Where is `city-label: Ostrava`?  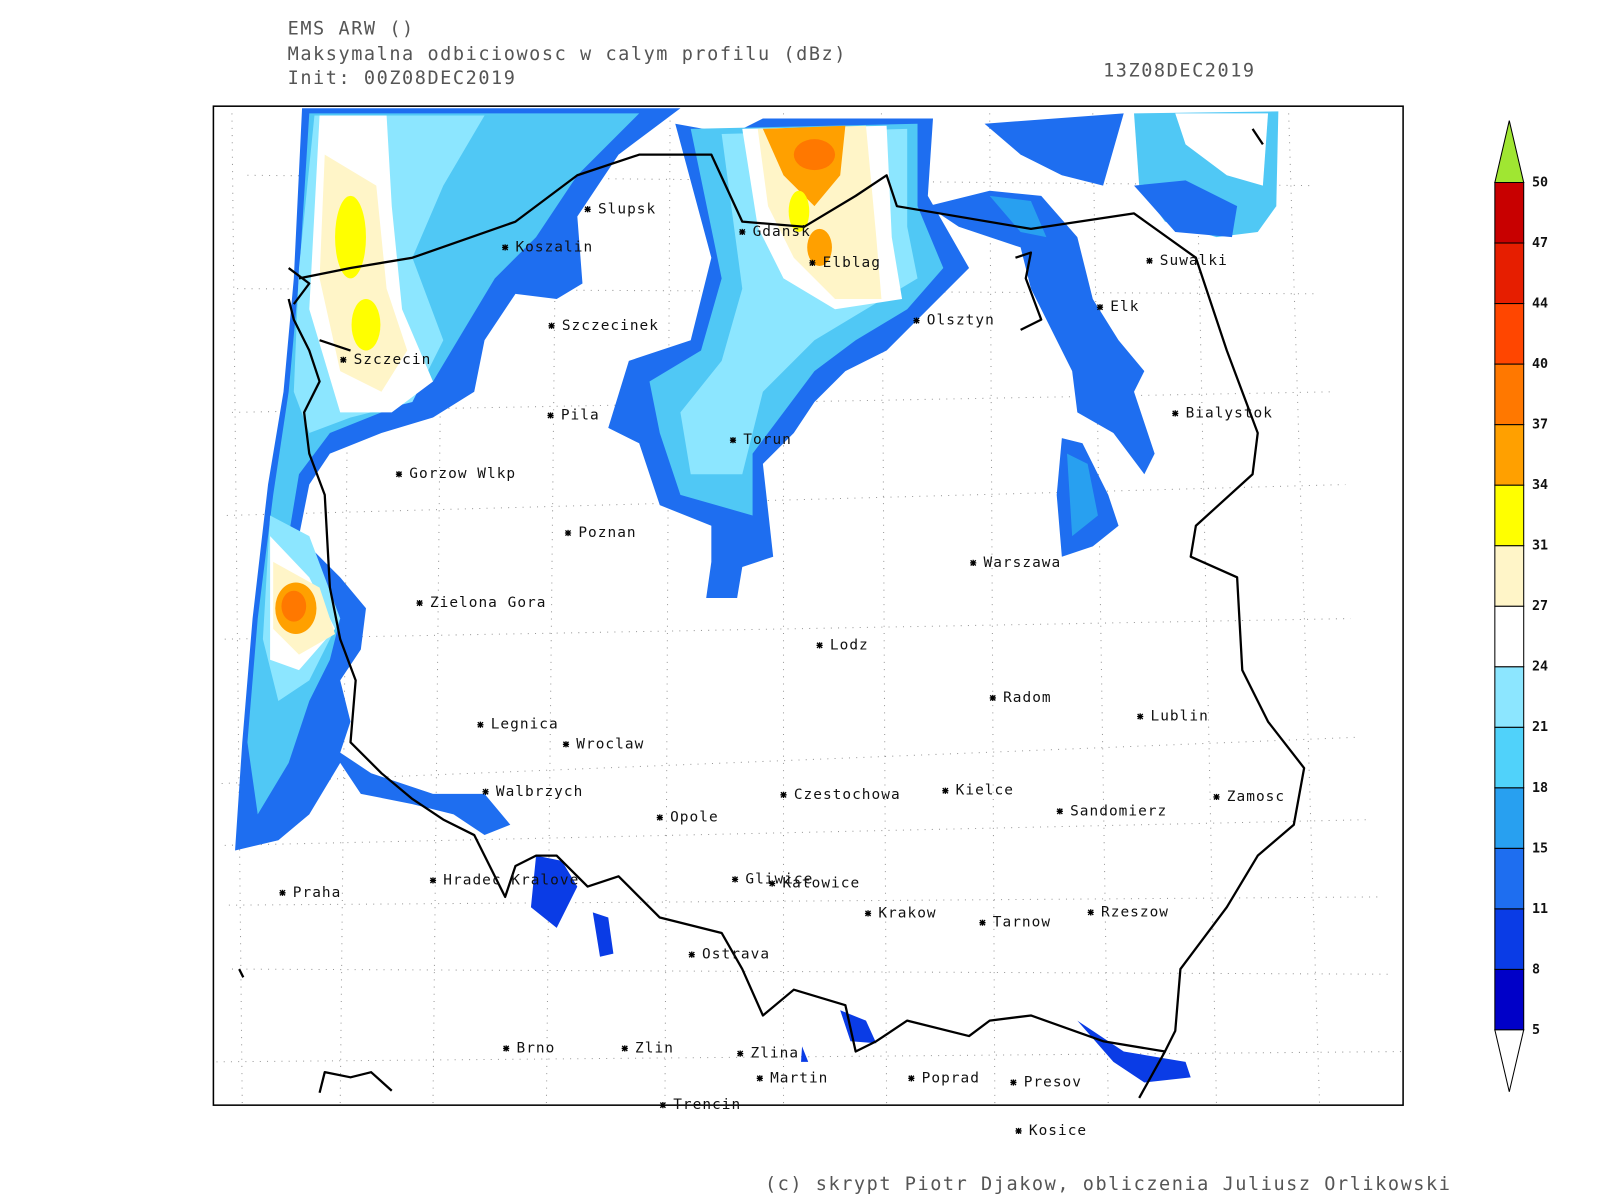
city-label: Ostrava is located at coordinates (736, 955).